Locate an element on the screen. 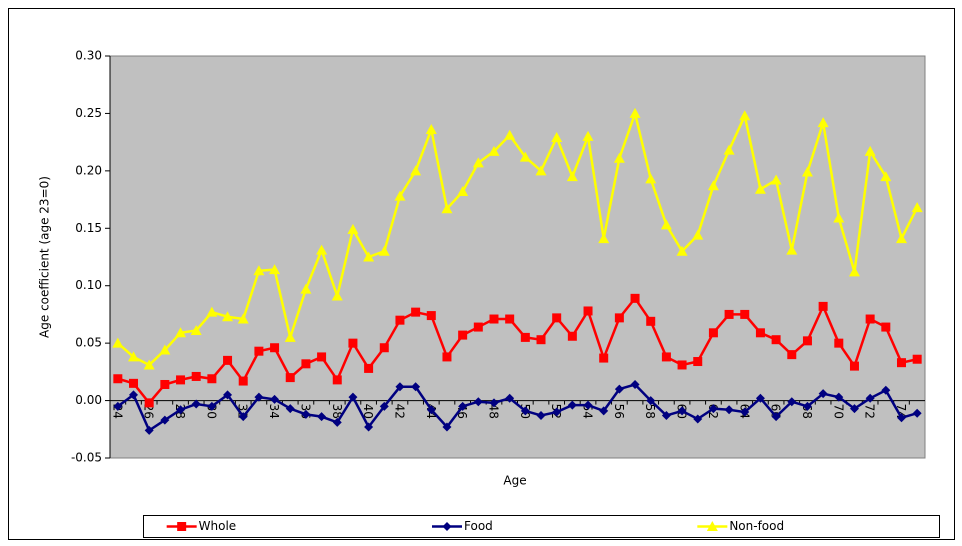  legend-label: Non-food is located at coordinates (756, 526).